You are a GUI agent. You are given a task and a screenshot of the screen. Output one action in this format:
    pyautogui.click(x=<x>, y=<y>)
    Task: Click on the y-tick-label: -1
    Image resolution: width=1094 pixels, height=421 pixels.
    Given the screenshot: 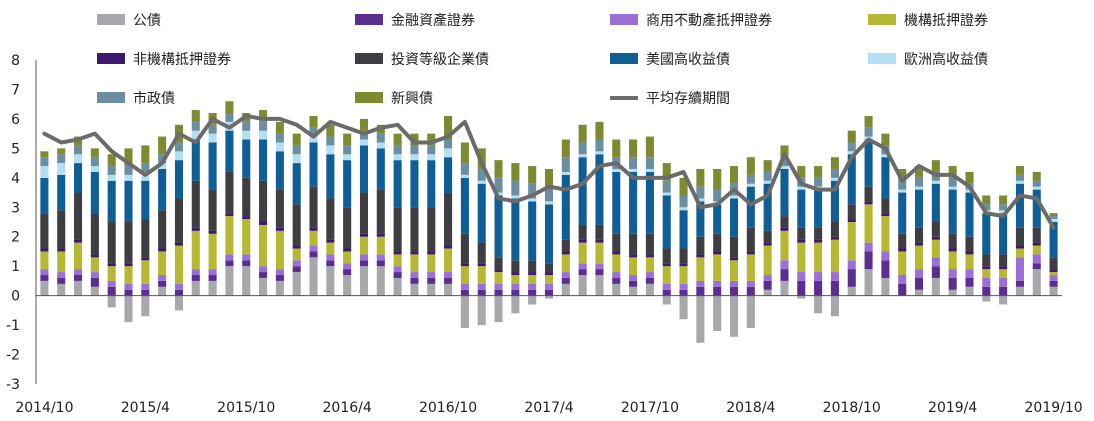 What is the action you would take?
    pyautogui.click(x=13, y=326)
    